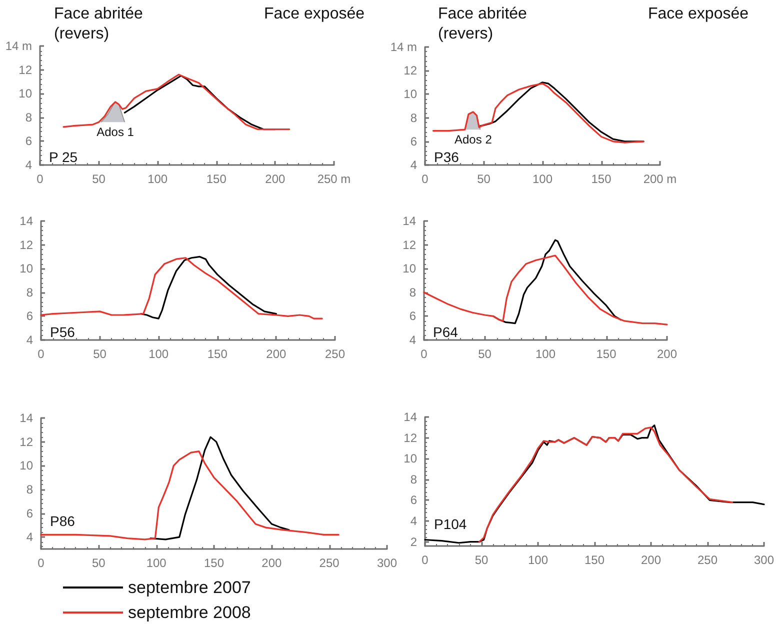 This screenshot has height=628, width=784. What do you see at coordinates (63, 157) in the screenshot?
I see `text: P 25` at bounding box center [63, 157].